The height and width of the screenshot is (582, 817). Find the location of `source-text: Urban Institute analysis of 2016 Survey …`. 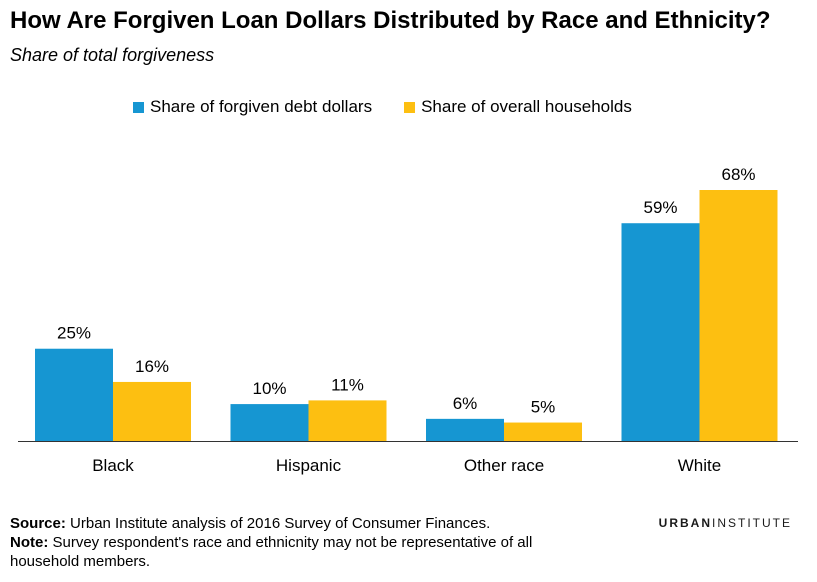

source-text: Urban Institute analysis of 2016 Survey … is located at coordinates (280, 523).